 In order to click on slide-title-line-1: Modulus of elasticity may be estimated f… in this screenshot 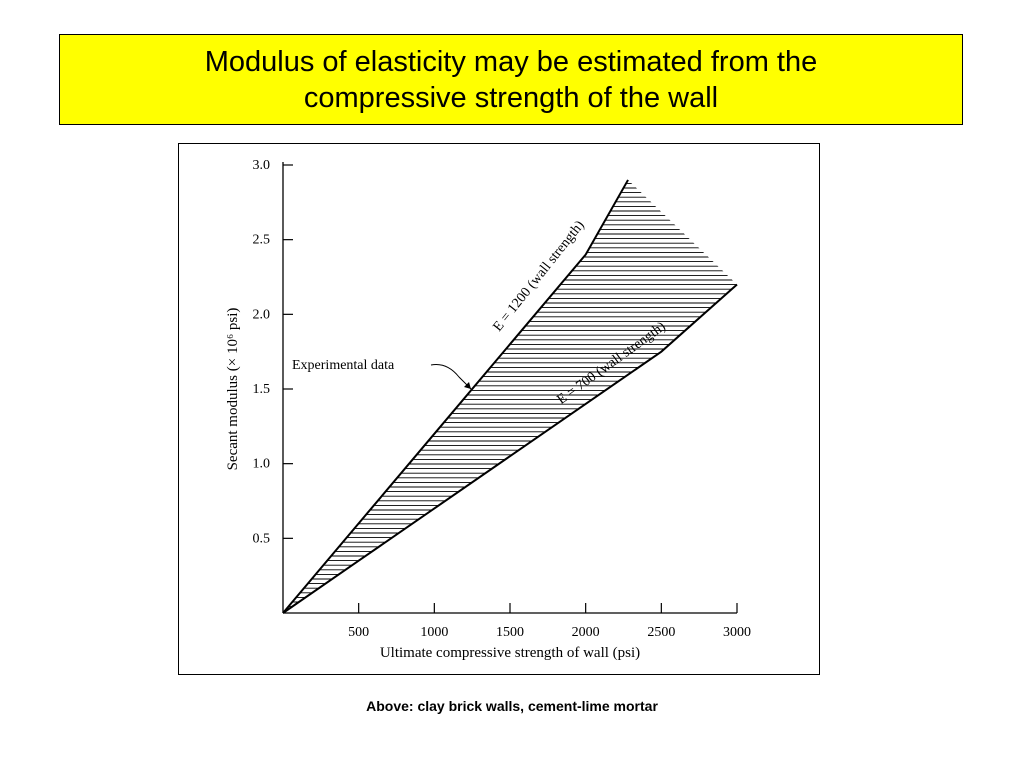, I will do `click(511, 61)`.